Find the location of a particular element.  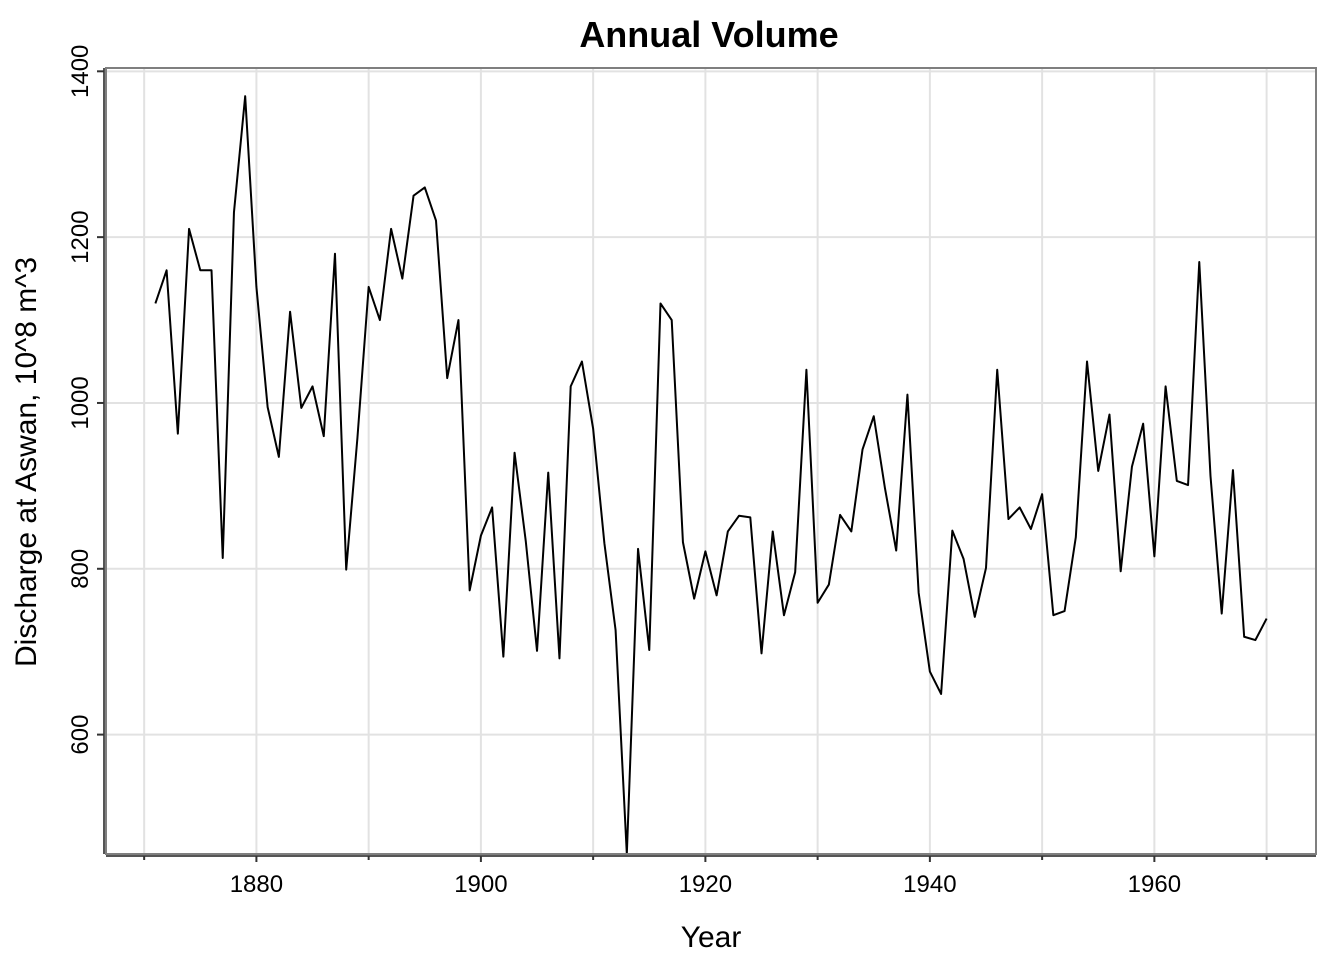

x-axis-ticks: 1880 1900 1920 1940 1960 is located at coordinates (705, 877).